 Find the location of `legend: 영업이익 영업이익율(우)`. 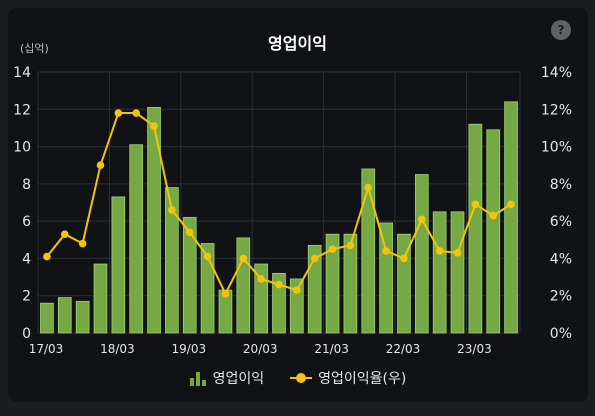

legend: 영업이익 영업이익율(우) is located at coordinates (297, 378).